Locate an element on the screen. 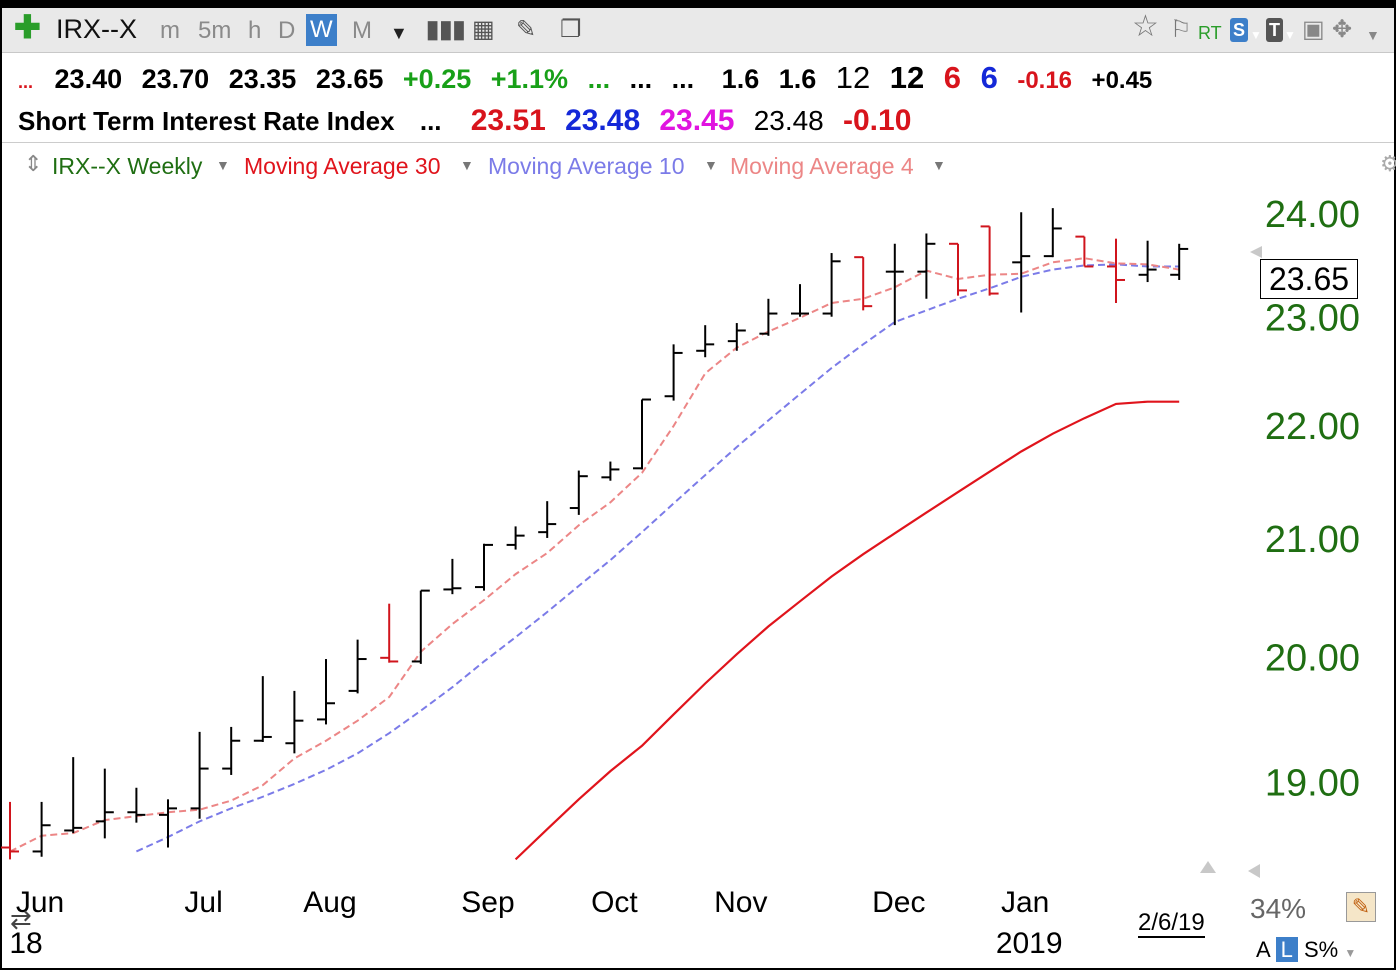 The width and height of the screenshot is (1396, 970). ma30-value: 23.51 is located at coordinates (508, 120).